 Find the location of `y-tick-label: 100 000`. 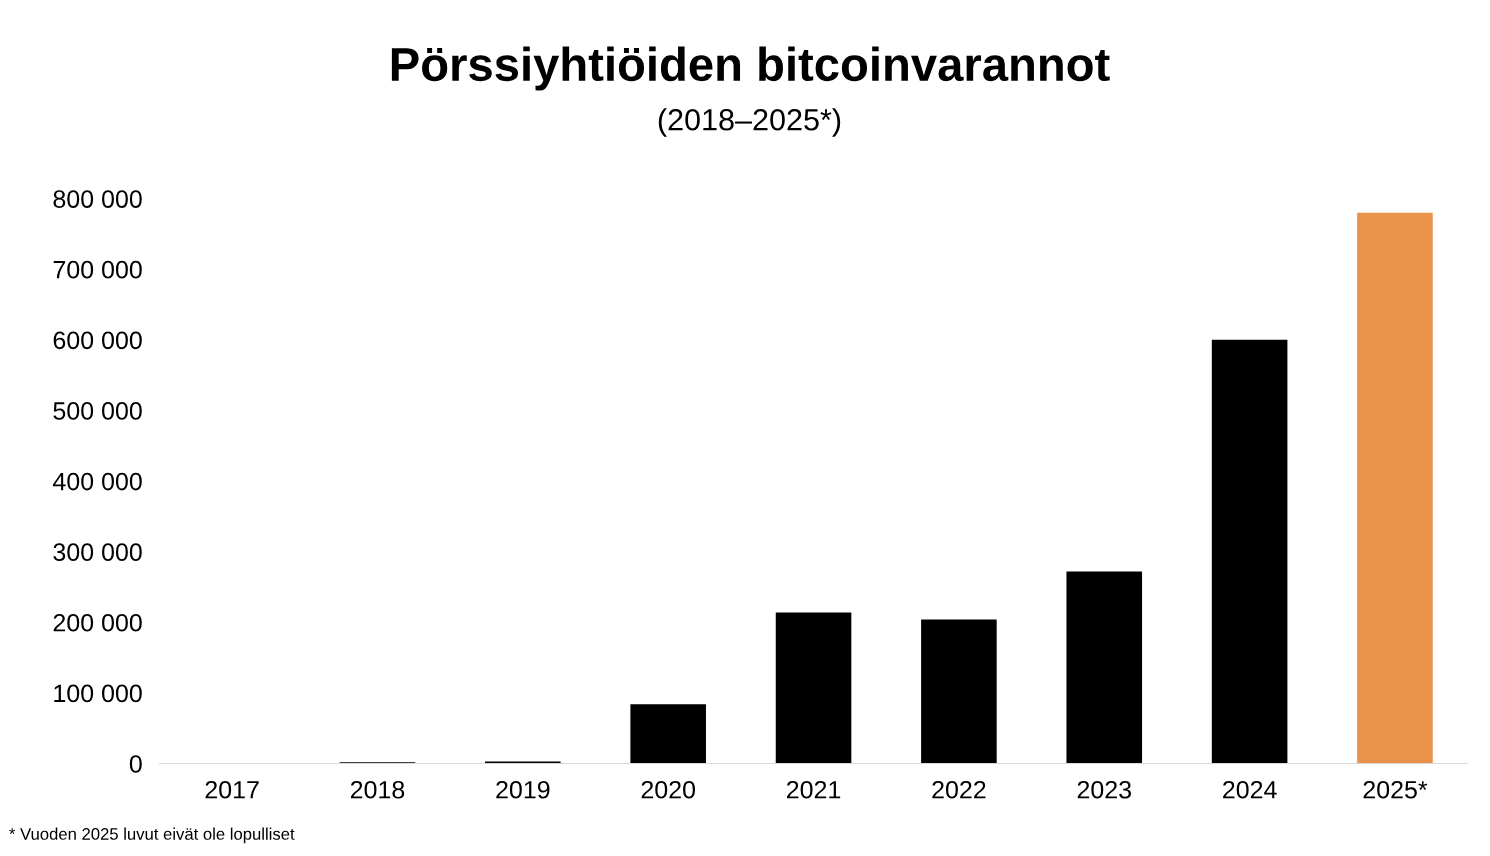

y-tick-label: 100 000 is located at coordinates (98, 693).